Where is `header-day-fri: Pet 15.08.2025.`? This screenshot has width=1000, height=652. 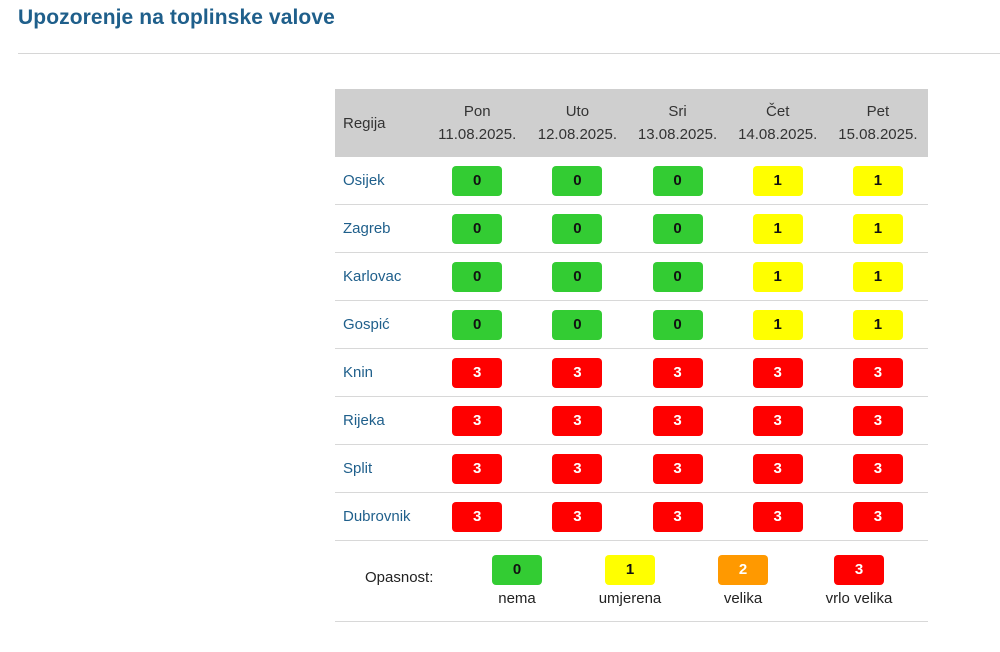 header-day-fri: Pet 15.08.2025. is located at coordinates (877, 123).